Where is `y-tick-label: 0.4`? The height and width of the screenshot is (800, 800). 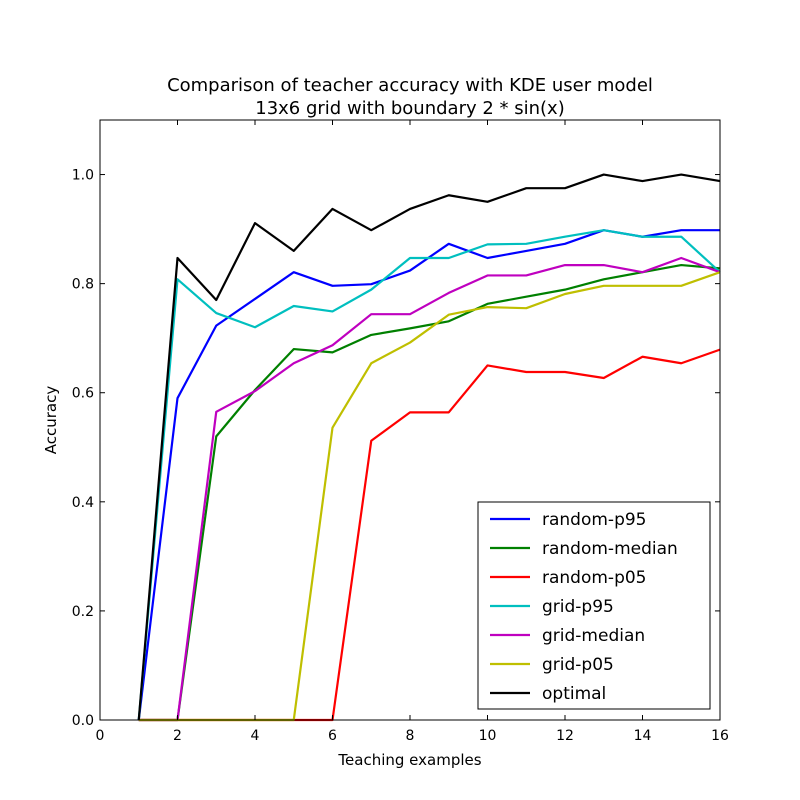
y-tick-label: 0.4 is located at coordinates (83, 503).